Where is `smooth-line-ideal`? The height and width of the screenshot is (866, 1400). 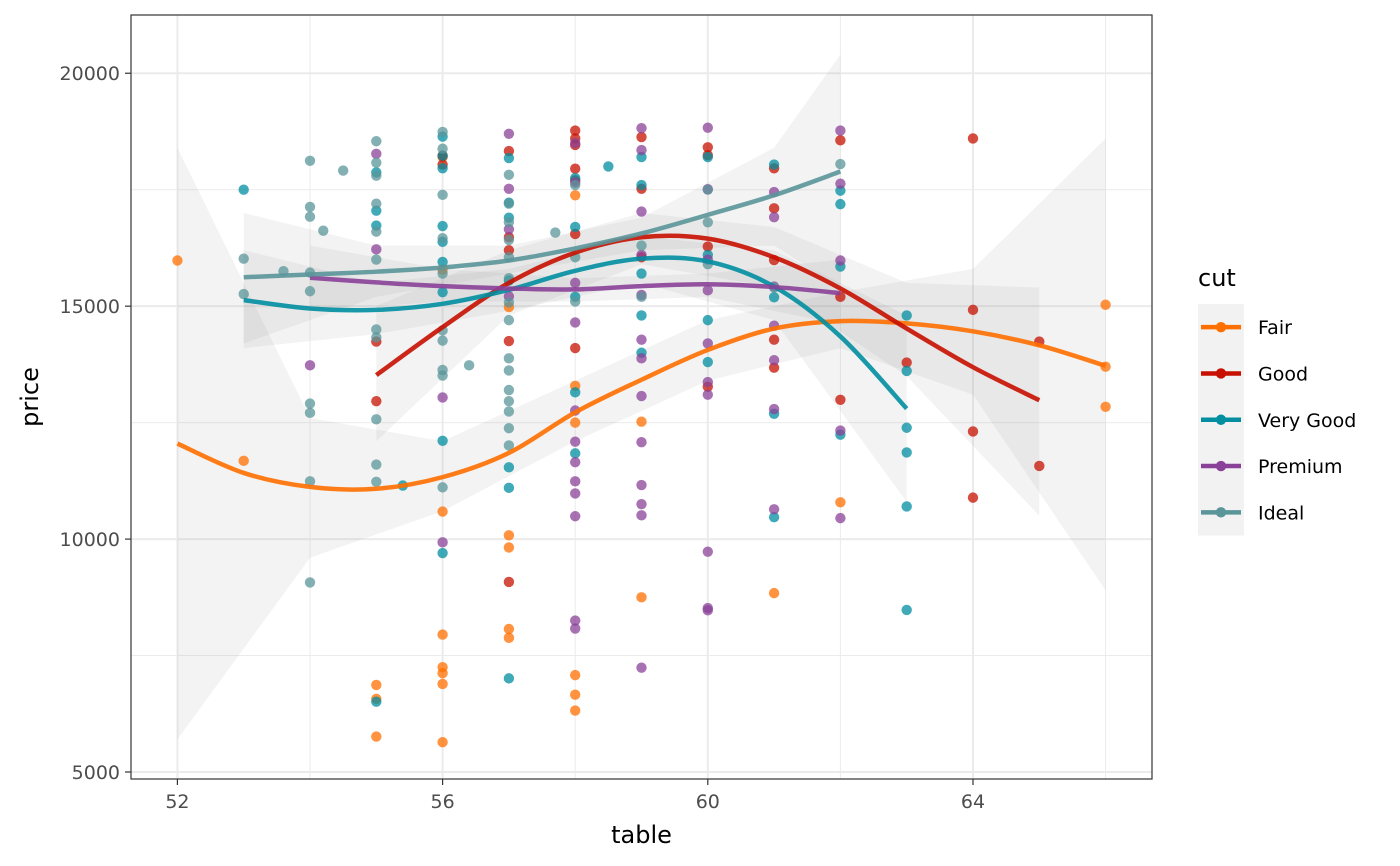 smooth-line-ideal is located at coordinates (542, 224).